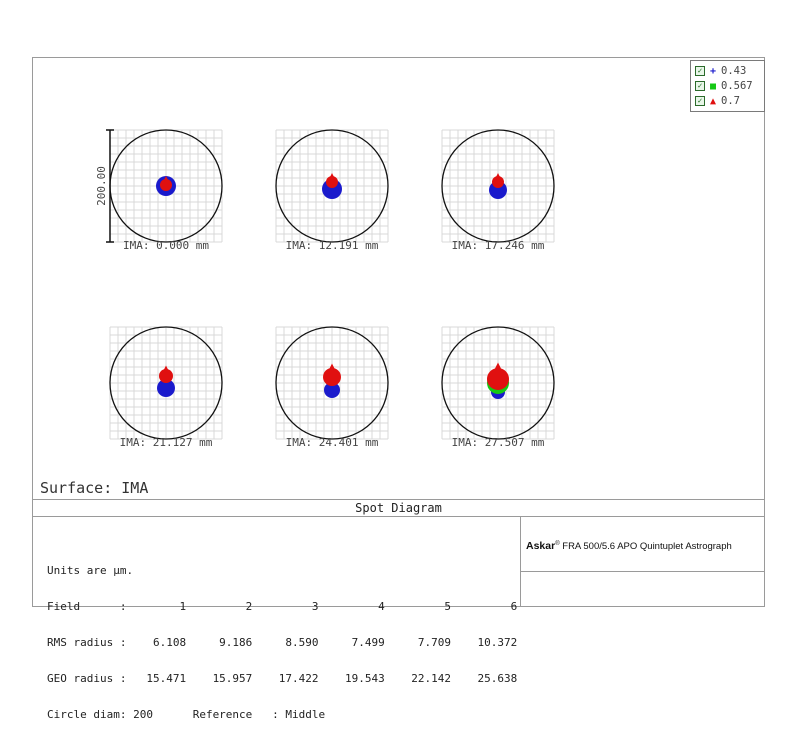  I want to click on stats-line-circle: Circle diam: 200 Reference : Middle, so click(186, 714).